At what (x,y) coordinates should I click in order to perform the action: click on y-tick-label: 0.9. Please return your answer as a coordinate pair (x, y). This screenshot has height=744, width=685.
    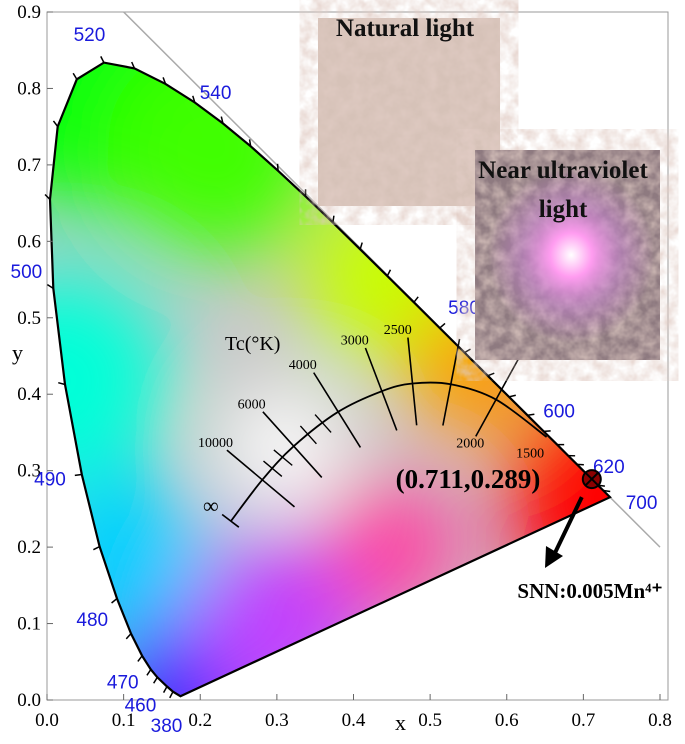
    Looking at the image, I should click on (29, 12).